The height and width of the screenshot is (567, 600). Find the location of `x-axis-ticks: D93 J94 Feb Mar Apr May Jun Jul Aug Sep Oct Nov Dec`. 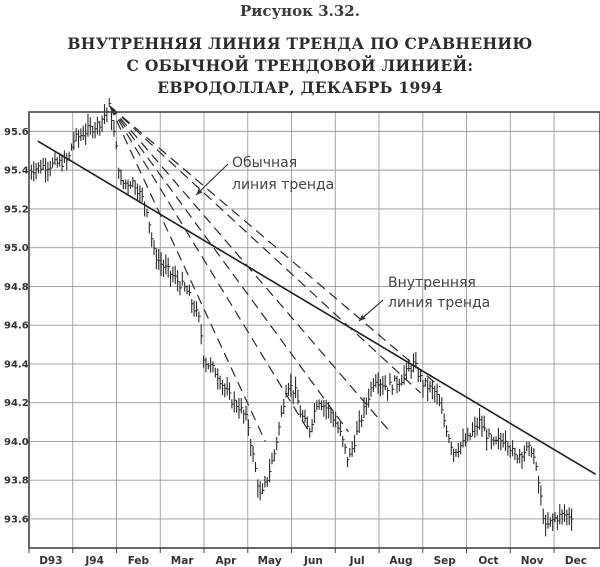

x-axis-ticks: D93 J94 Feb Mar Apr May Jun Jul Aug Sep Oct Nov Dec is located at coordinates (307, 557).